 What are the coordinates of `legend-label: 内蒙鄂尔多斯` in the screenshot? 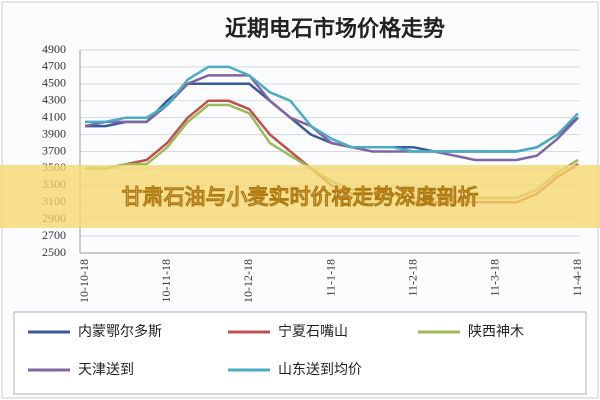 It's located at (120, 331).